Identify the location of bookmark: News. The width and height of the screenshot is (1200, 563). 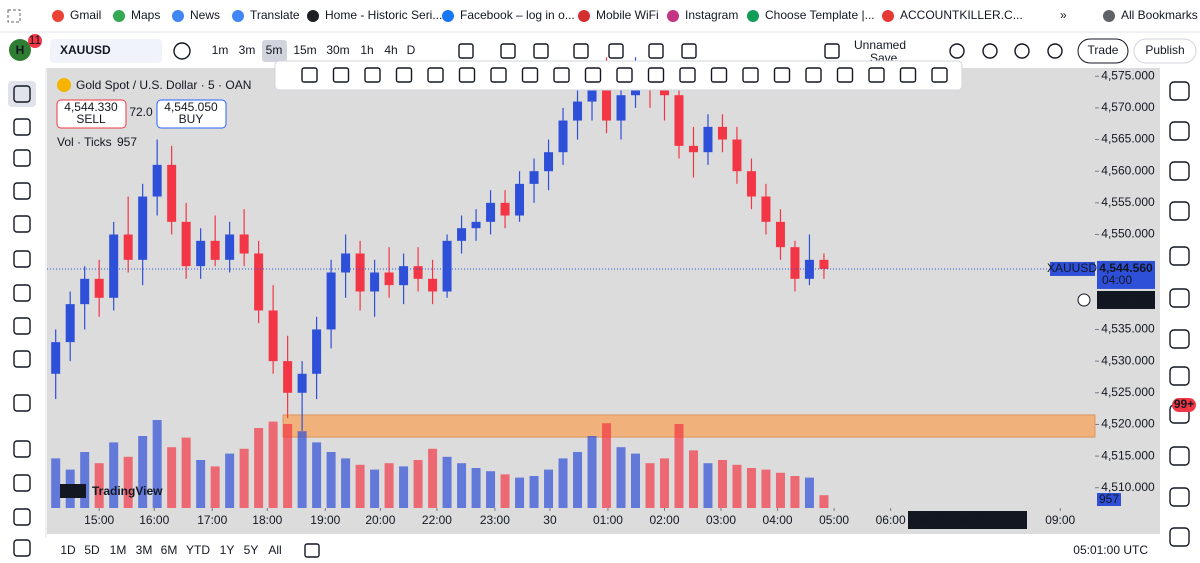
(205, 15).